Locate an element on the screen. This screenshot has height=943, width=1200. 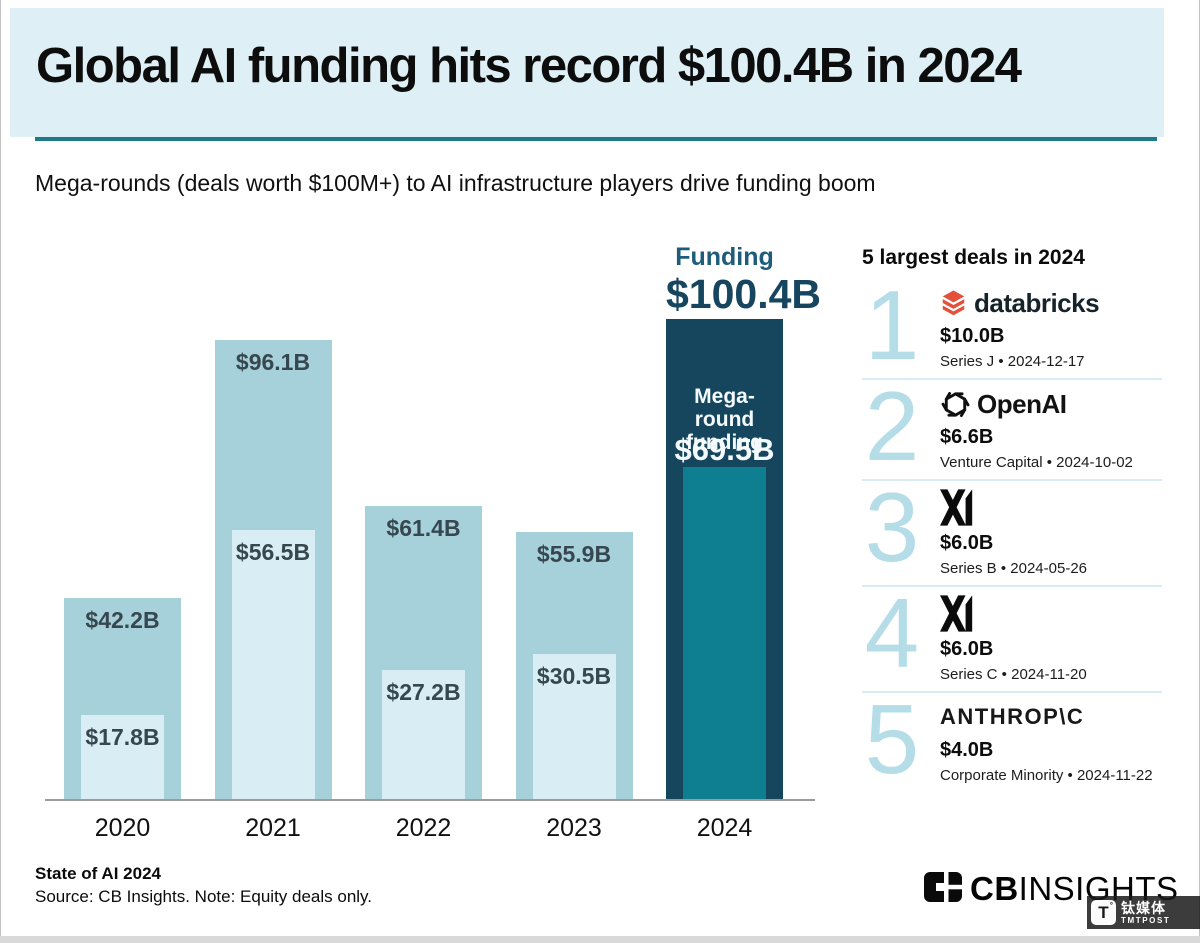
mega-round-bar-2021: $56.5B is located at coordinates (273, 665).